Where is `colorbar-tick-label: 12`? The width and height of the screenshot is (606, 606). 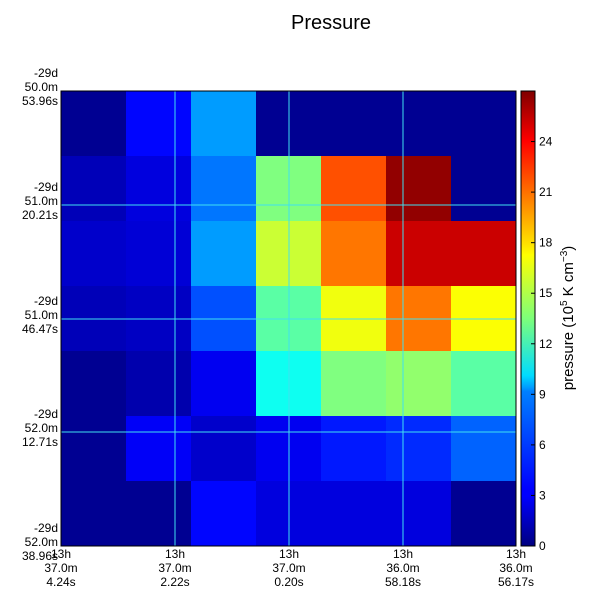 colorbar-tick-label: 12 is located at coordinates (546, 344).